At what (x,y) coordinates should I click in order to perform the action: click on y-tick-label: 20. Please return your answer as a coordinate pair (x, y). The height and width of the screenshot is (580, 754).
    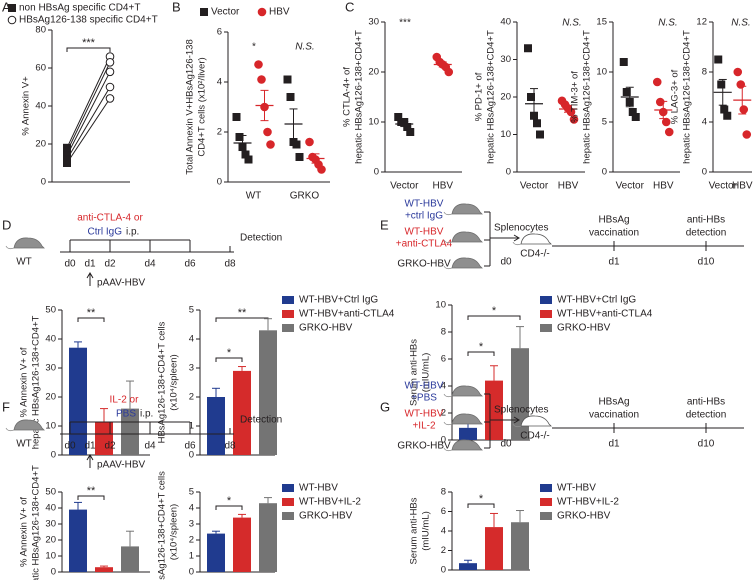
    Looking at the image, I should click on (40, 144).